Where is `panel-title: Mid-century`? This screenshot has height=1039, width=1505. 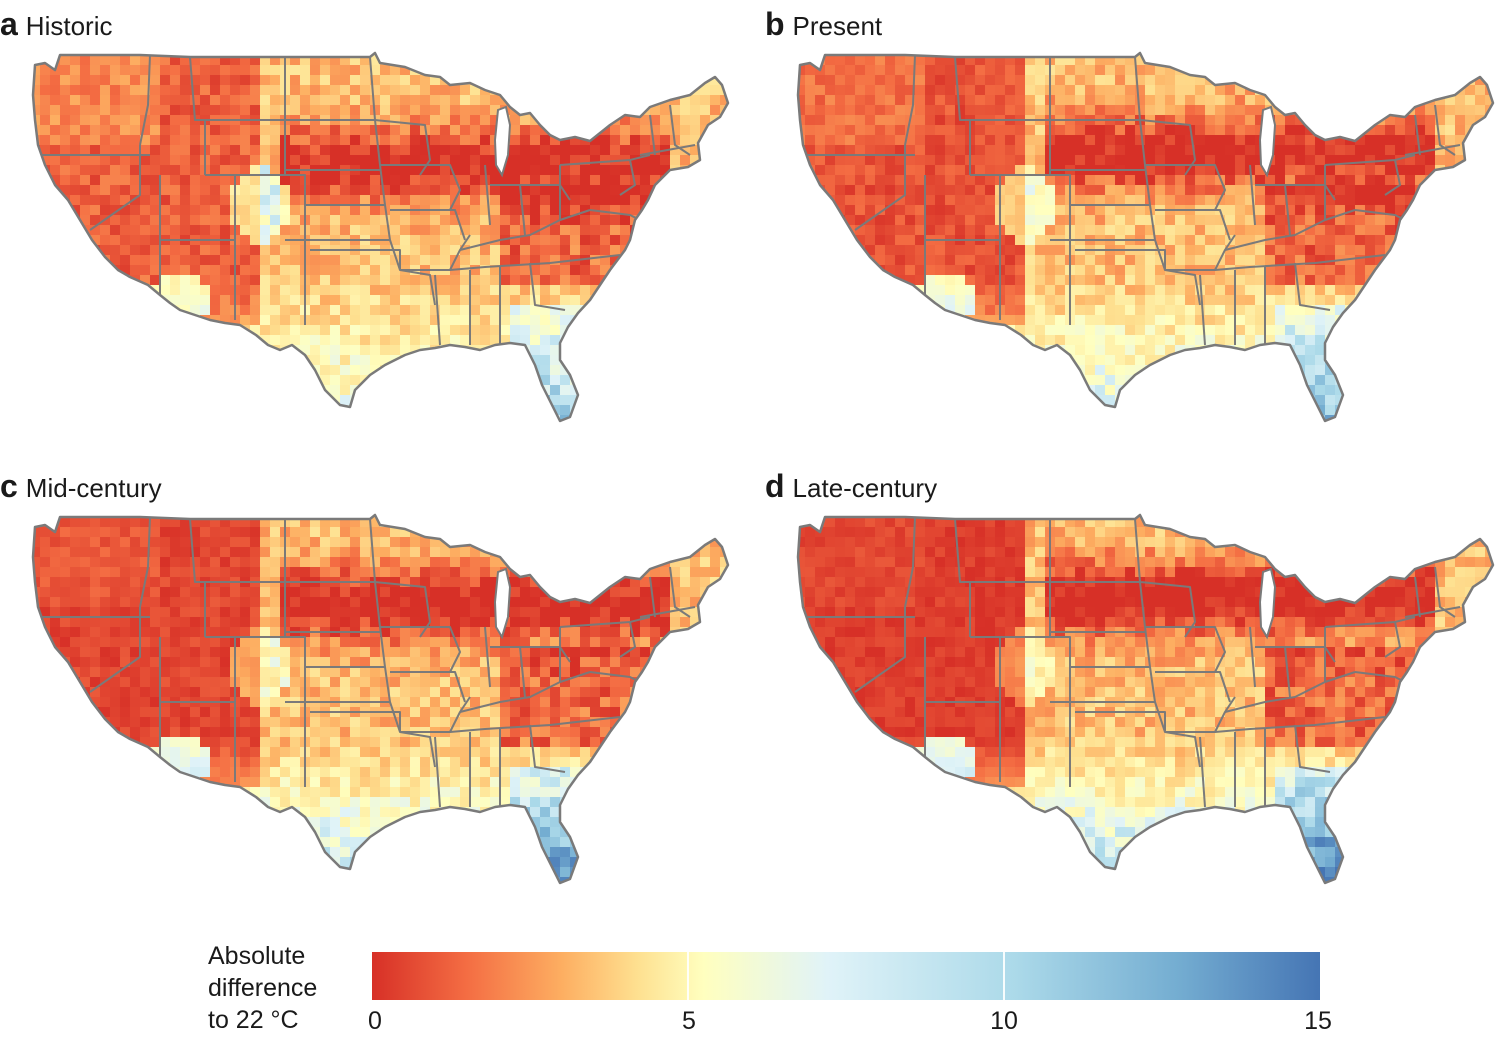 panel-title: Mid-century is located at coordinates (93, 488).